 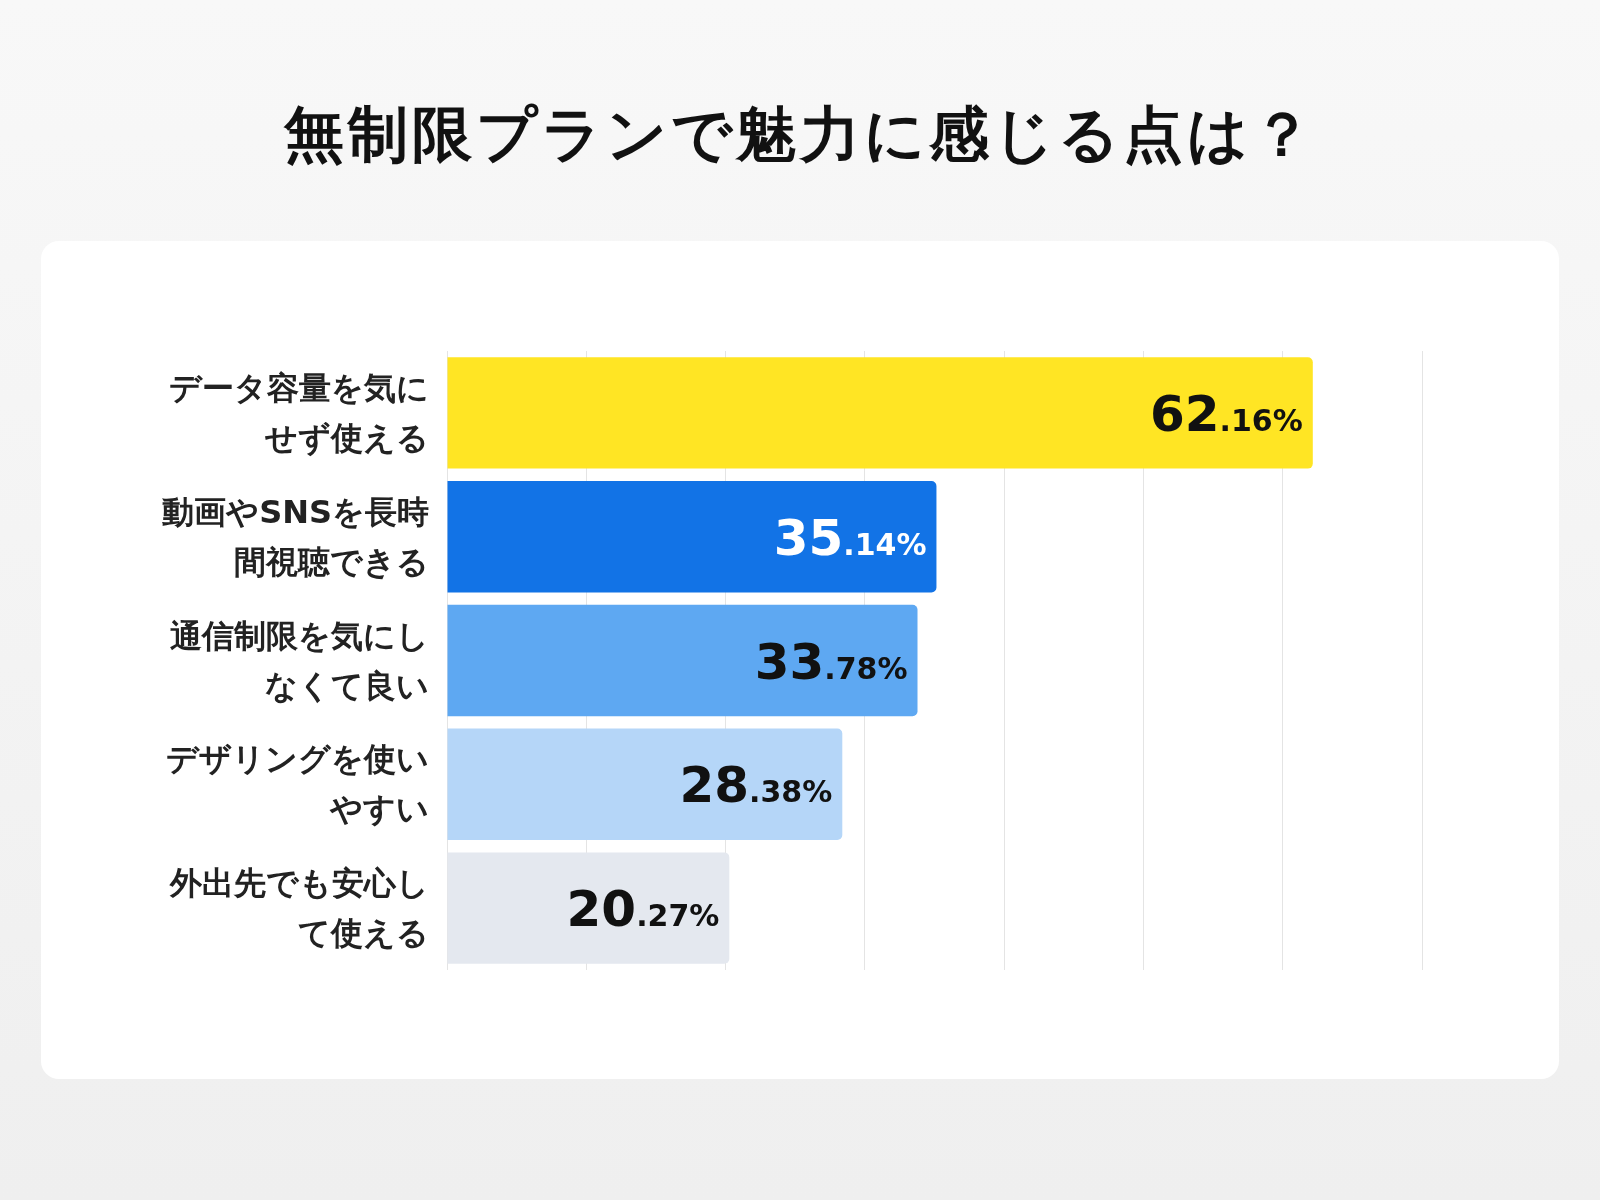 What do you see at coordinates (298, 413) in the screenshot?
I see `y-tick-label: データ容量を気にせず使える` at bounding box center [298, 413].